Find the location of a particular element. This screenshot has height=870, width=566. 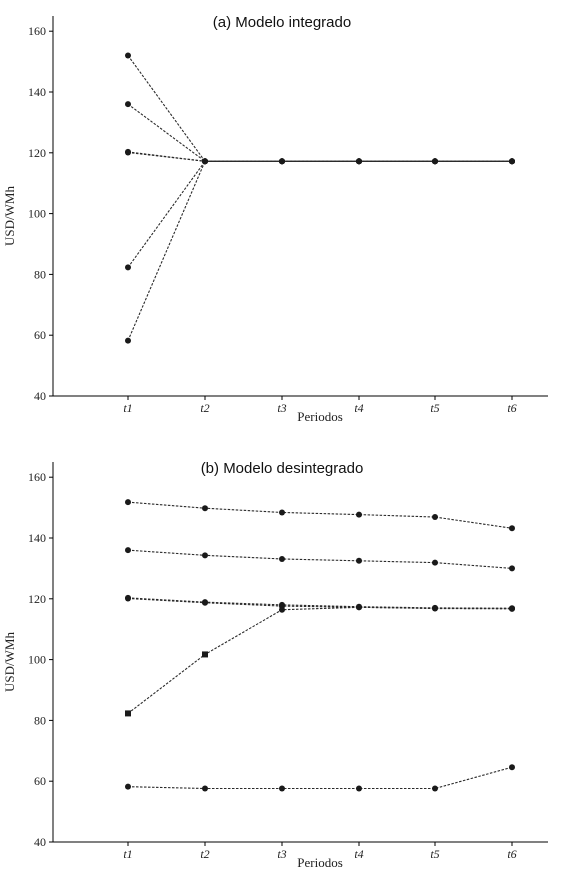

panel-b-x-tick-label: t3 is located at coordinates (281, 854).